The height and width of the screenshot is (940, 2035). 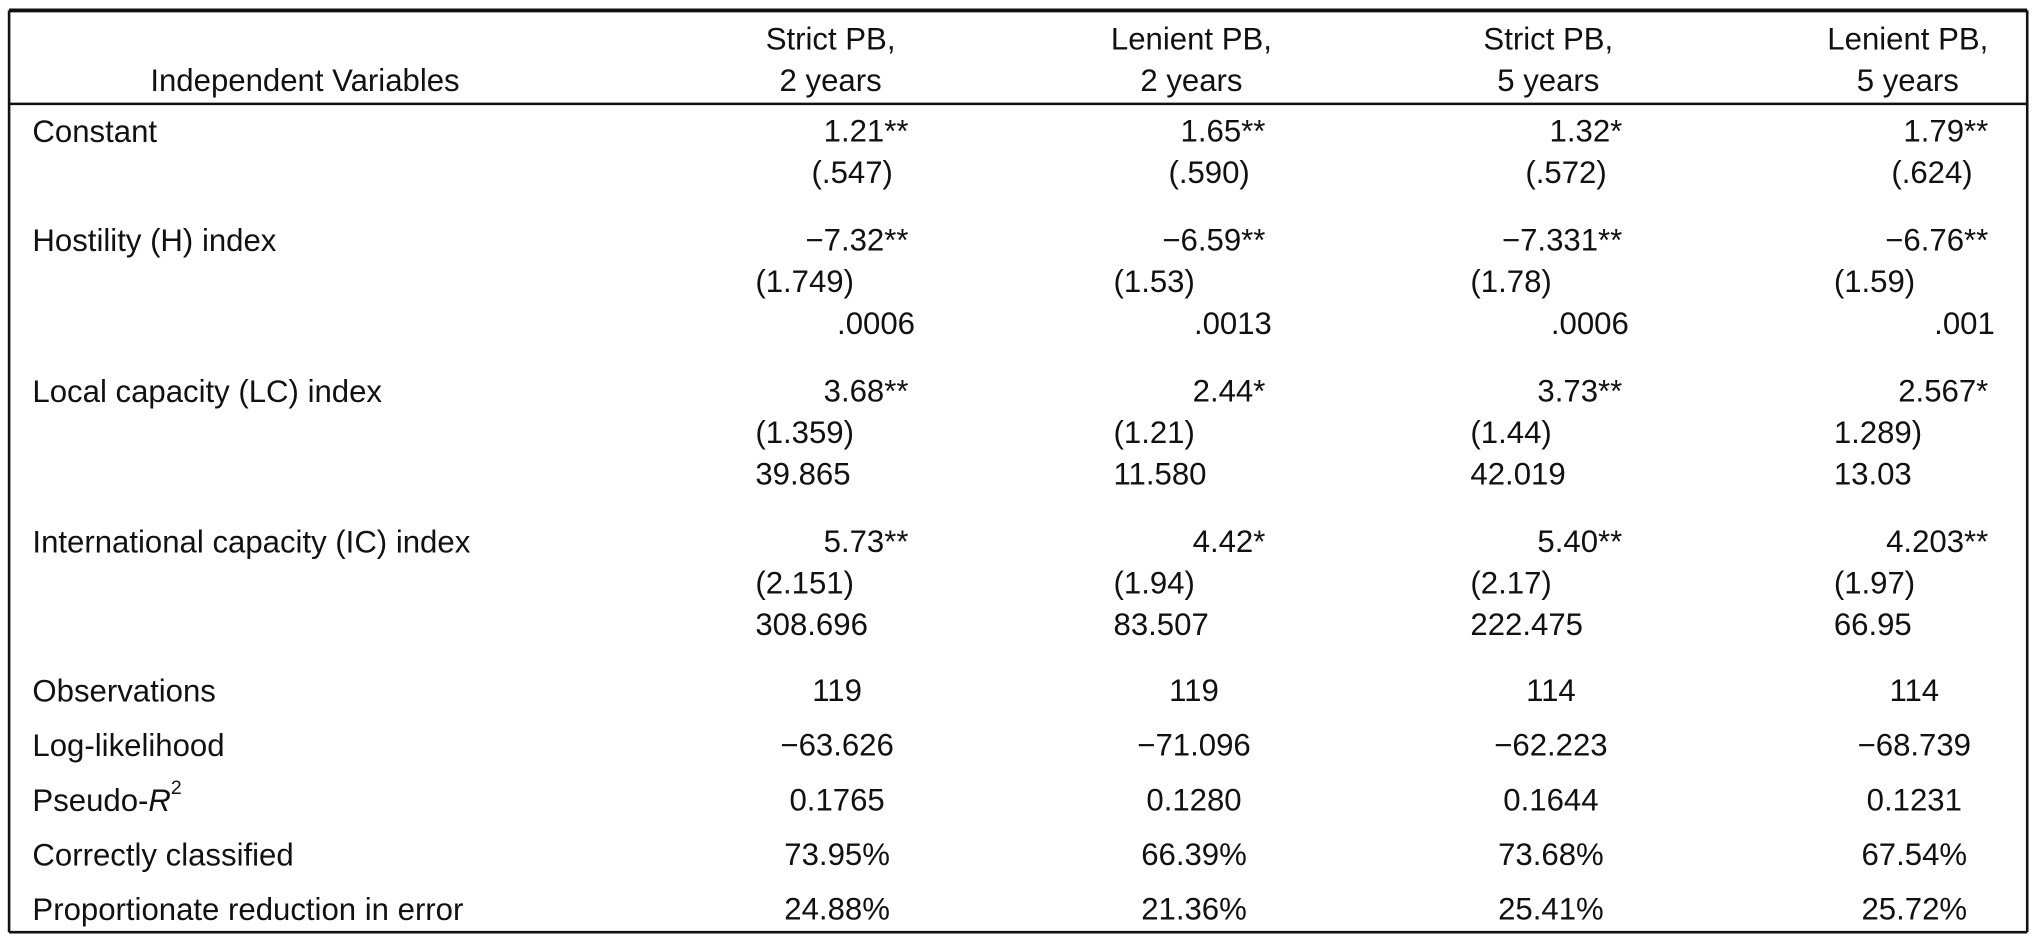 What do you see at coordinates (1914, 908) in the screenshot?
I see `coefficient: 25.72%` at bounding box center [1914, 908].